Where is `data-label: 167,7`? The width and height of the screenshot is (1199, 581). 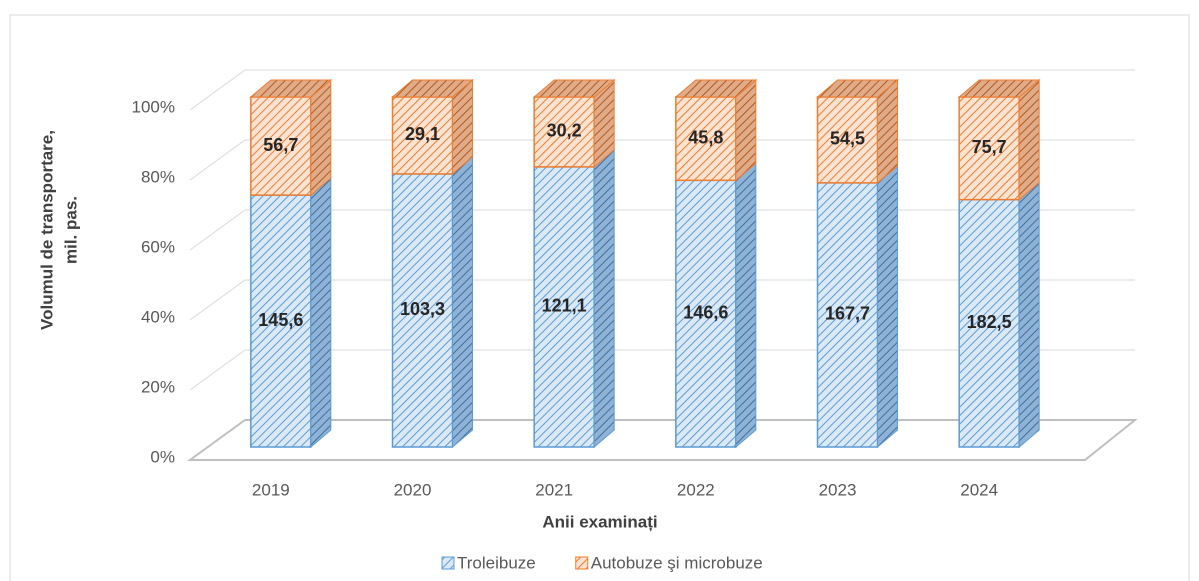
data-label: 167,7 is located at coordinates (847, 314).